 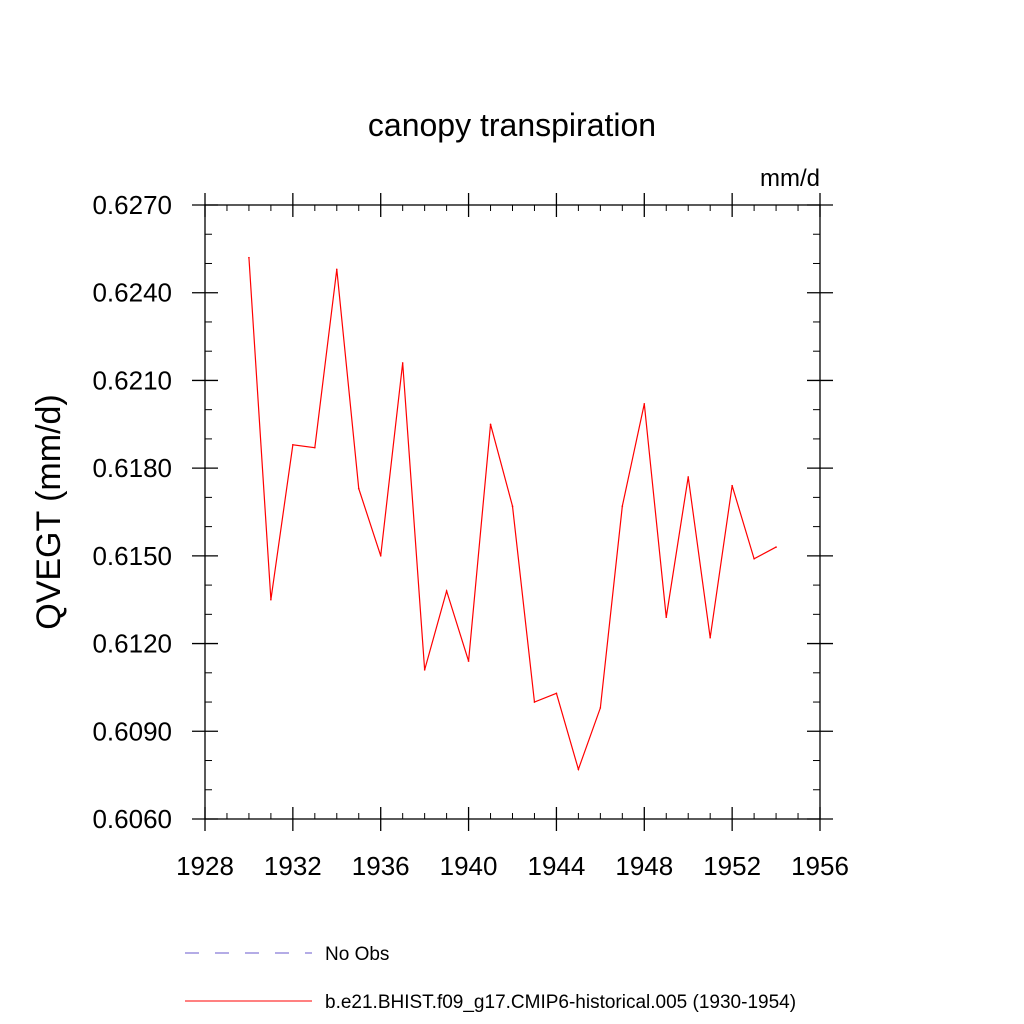 What do you see at coordinates (357, 954) in the screenshot?
I see `legend-label: No Obs` at bounding box center [357, 954].